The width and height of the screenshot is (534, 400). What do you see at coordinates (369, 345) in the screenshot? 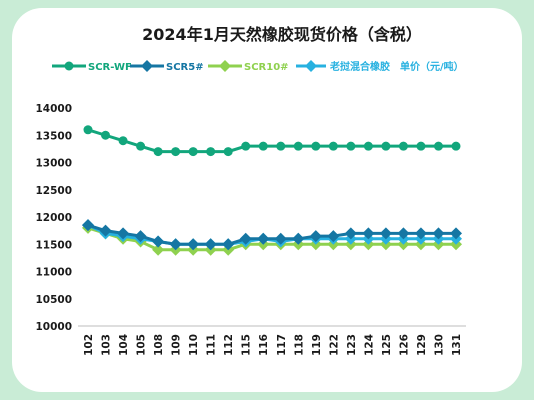
I see `x-tick-label: 124` at bounding box center [369, 345].